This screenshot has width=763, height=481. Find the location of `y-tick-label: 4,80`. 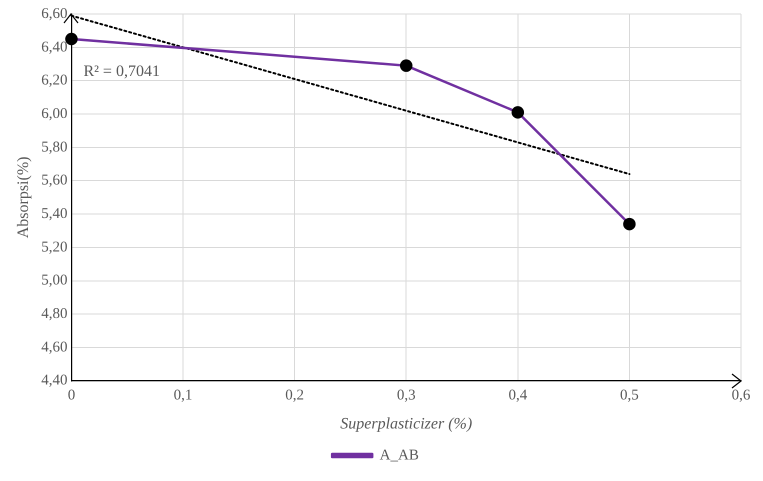

y-tick-label: 4,80 is located at coordinates (54, 314).